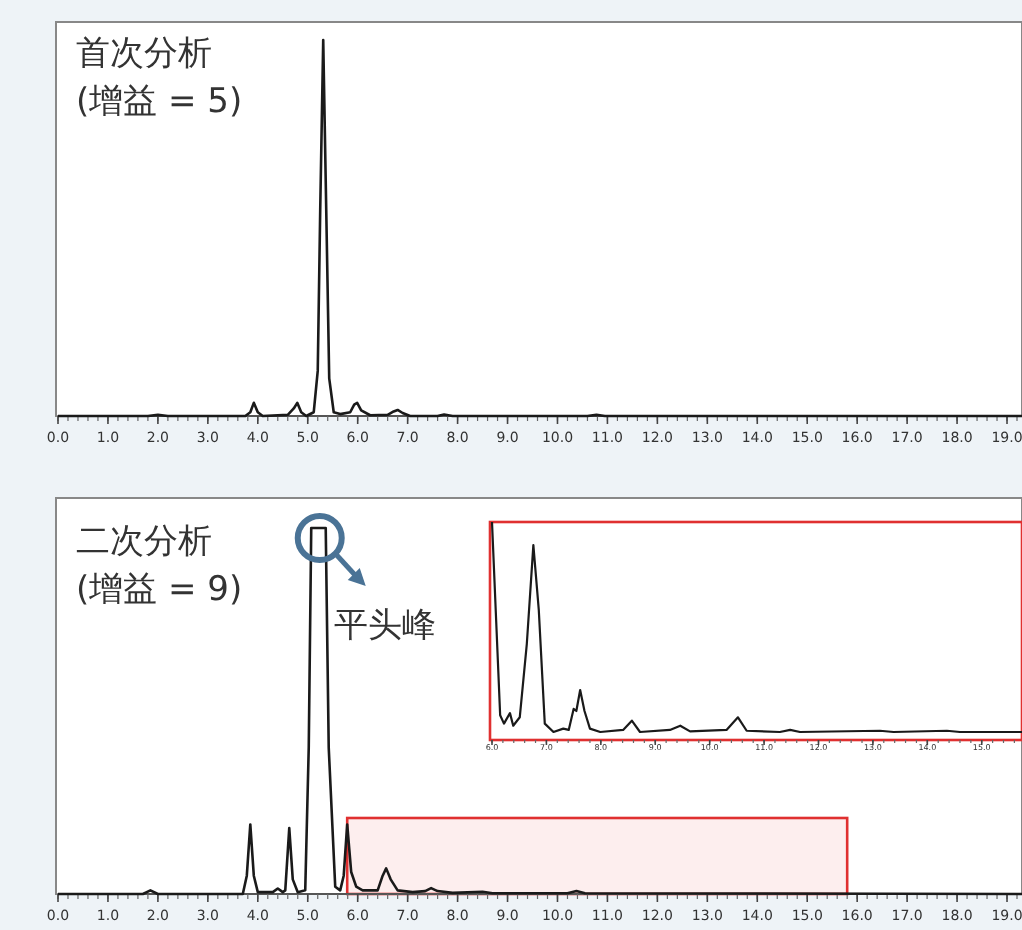 The height and width of the screenshot is (930, 1022). Describe the element at coordinates (144, 542) in the screenshot. I see `chart-title: 二次分析` at that location.